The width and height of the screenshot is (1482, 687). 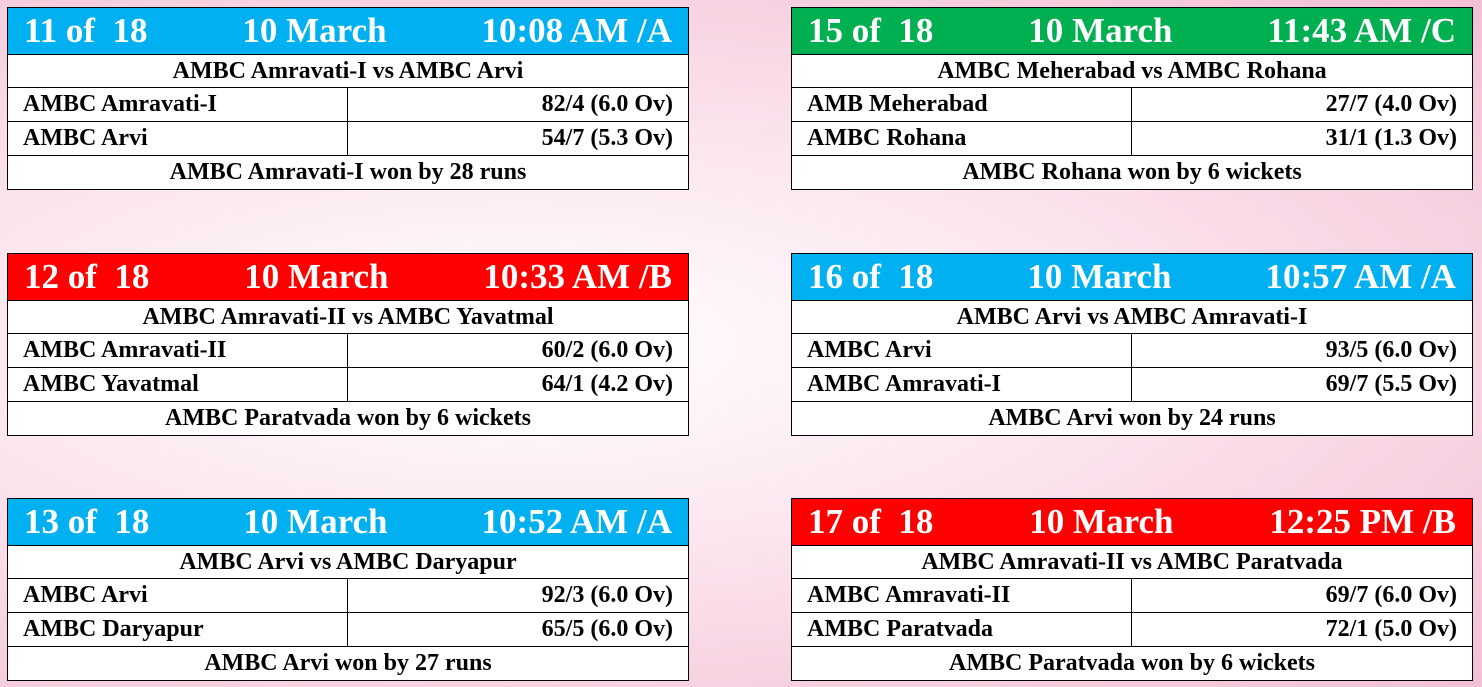 I want to click on match-title: AMBC Arvi vs AMBC Daryapur, so click(x=348, y=562).